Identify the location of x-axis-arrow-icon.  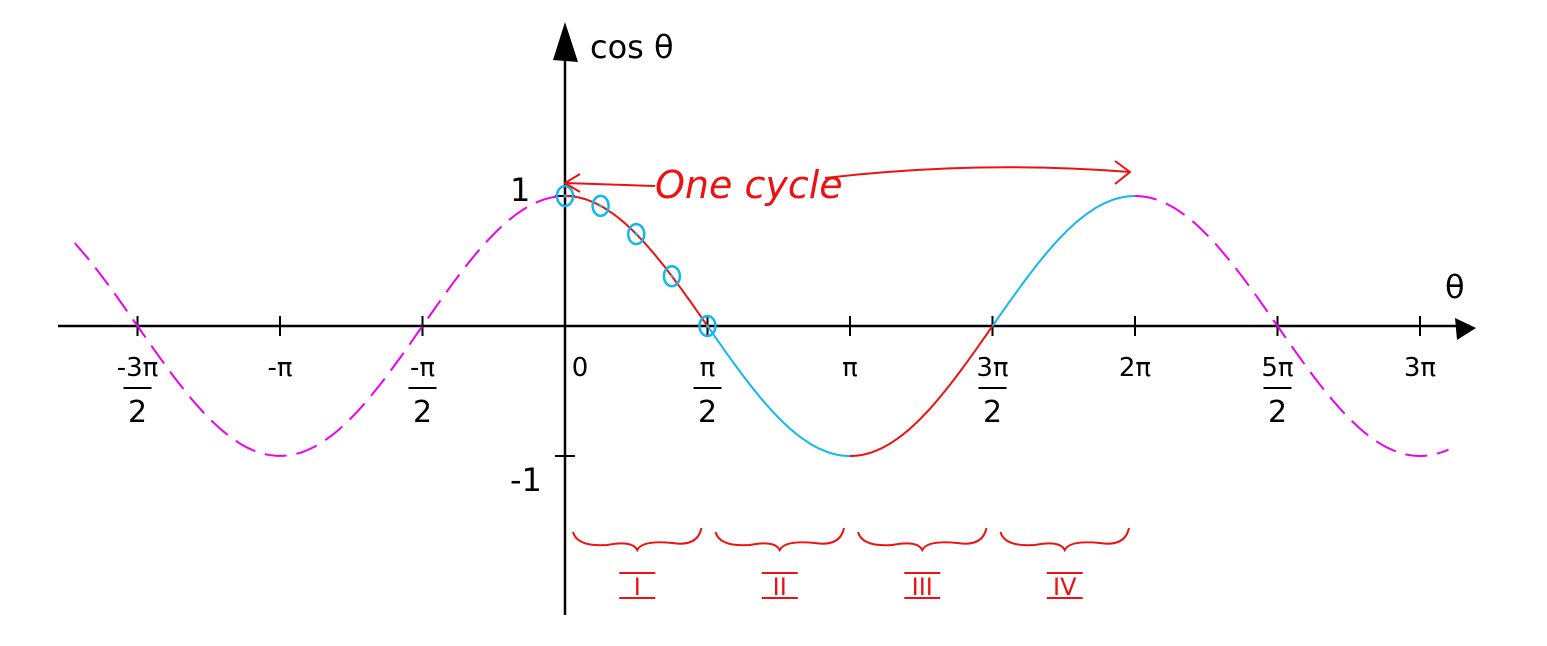
(1465, 329).